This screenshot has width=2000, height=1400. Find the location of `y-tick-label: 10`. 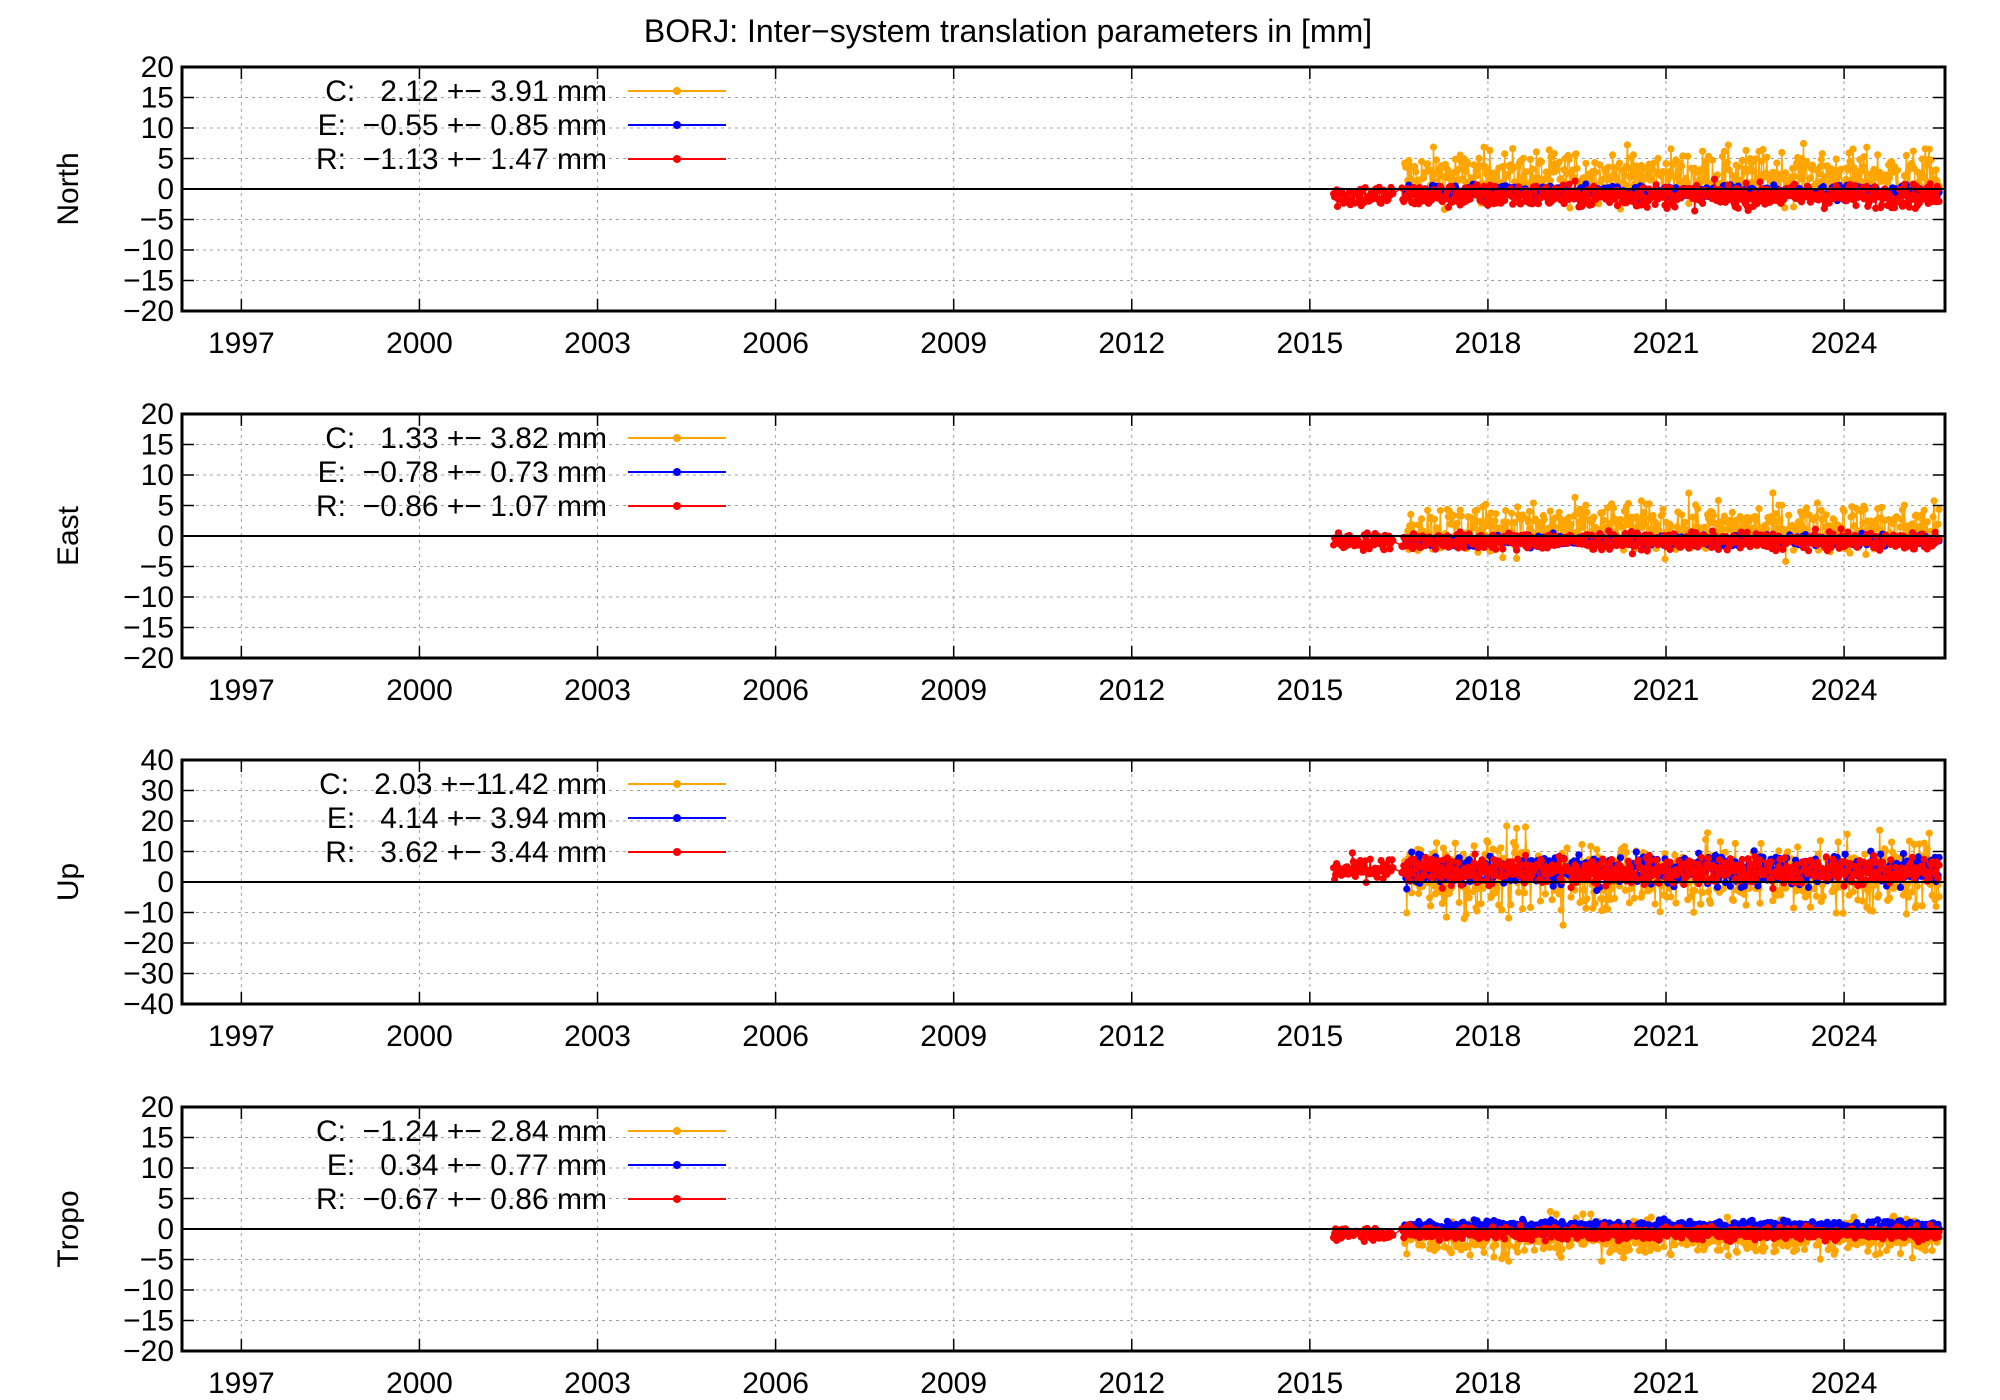

y-tick-label: 10 is located at coordinates (157, 475).